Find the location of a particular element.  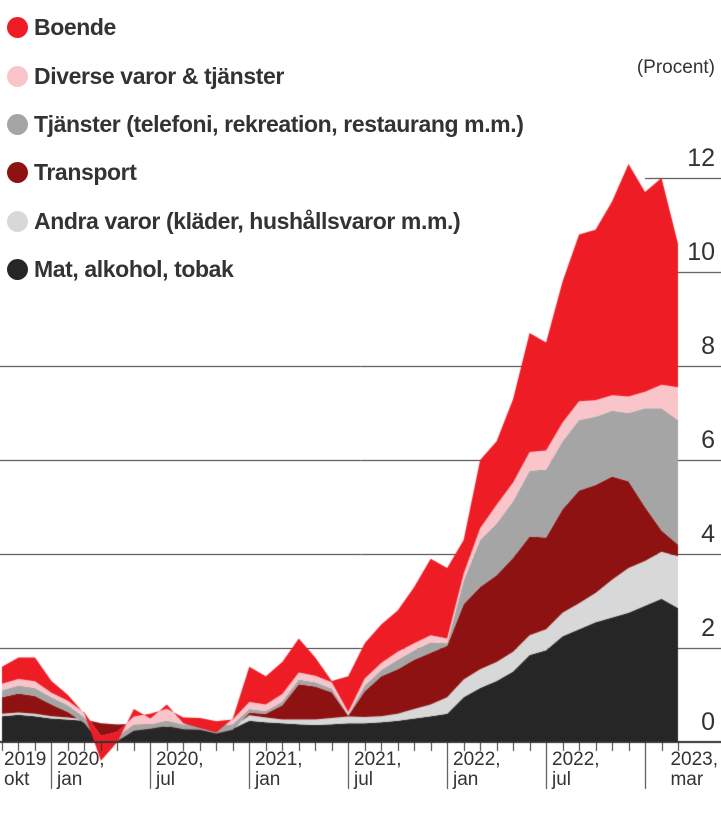

x-tick-label: 2023, mar is located at coordinates (694, 769).